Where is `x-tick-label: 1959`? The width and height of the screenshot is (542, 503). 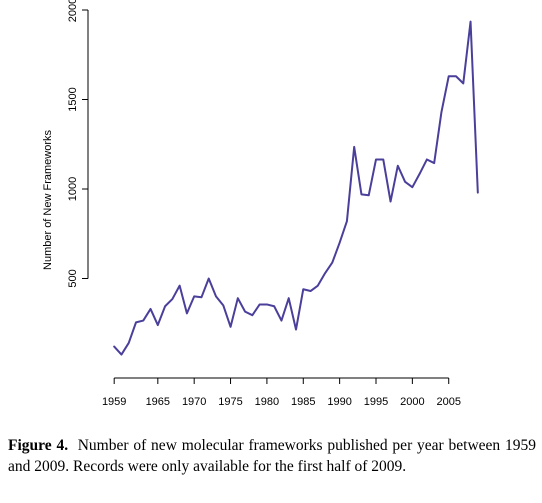
x-tick-label: 1959 is located at coordinates (114, 402).